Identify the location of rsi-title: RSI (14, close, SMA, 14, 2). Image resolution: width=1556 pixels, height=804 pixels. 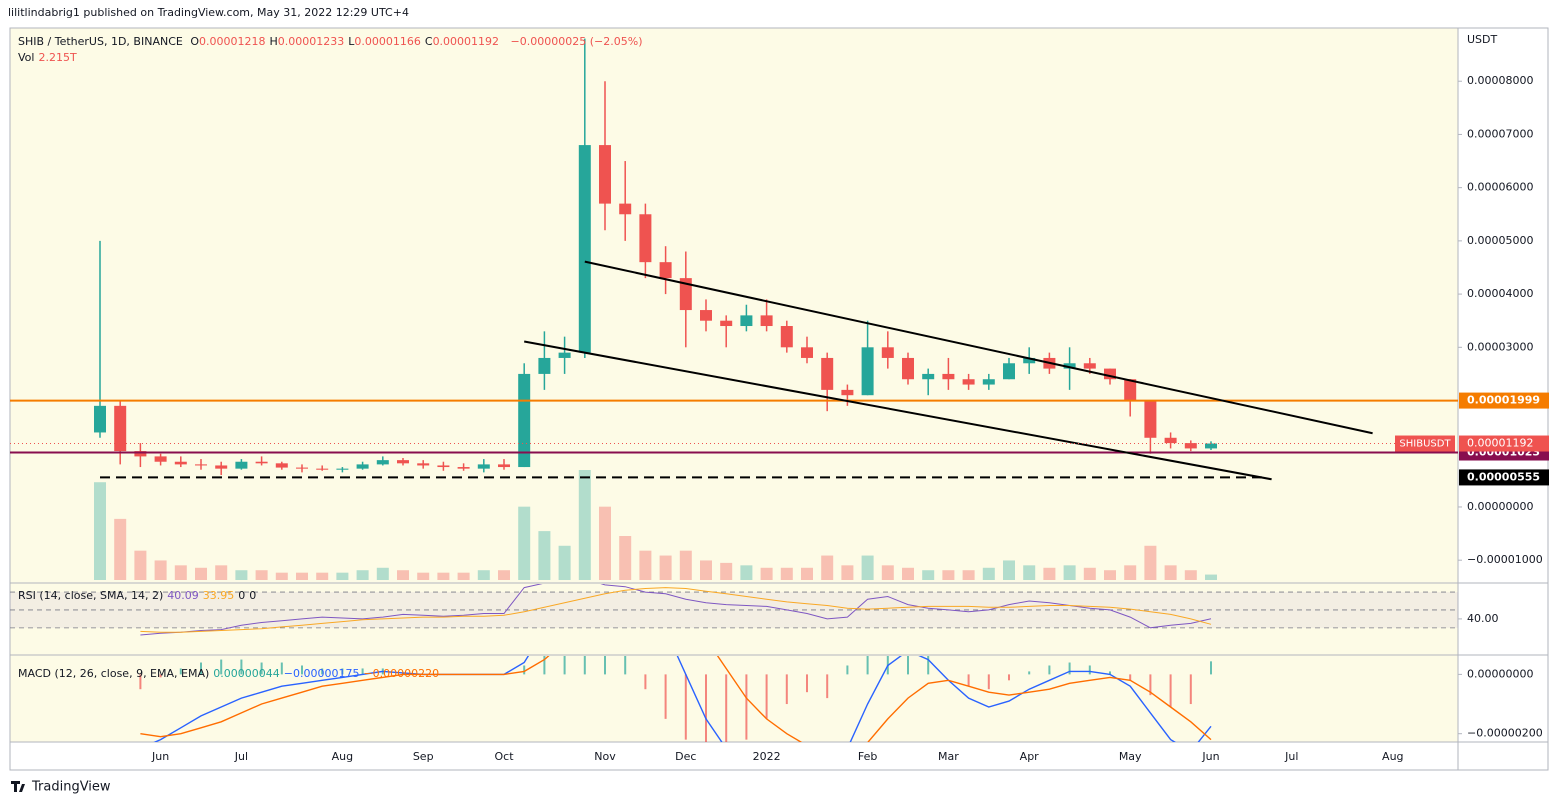
(91, 595).